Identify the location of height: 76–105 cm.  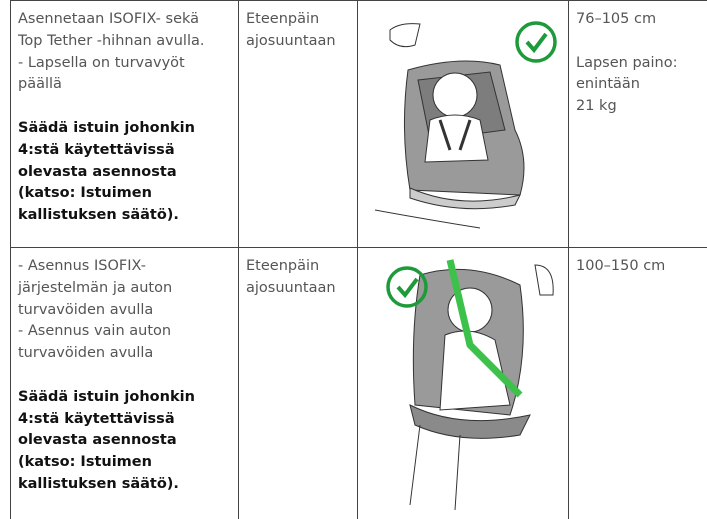
(616, 19).